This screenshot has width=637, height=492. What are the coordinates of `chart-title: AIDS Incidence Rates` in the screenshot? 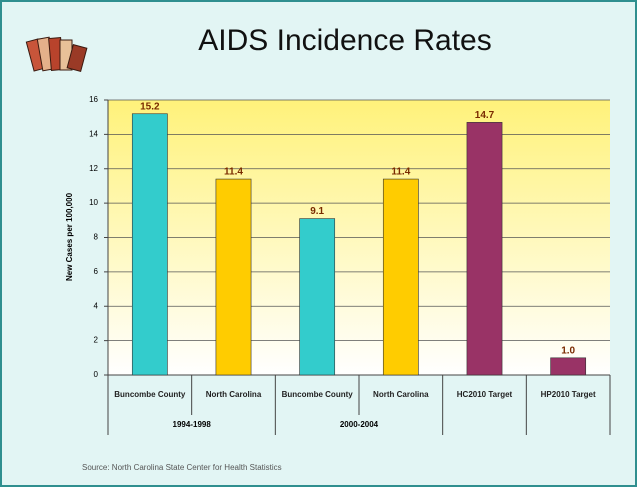 It's located at (344, 40).